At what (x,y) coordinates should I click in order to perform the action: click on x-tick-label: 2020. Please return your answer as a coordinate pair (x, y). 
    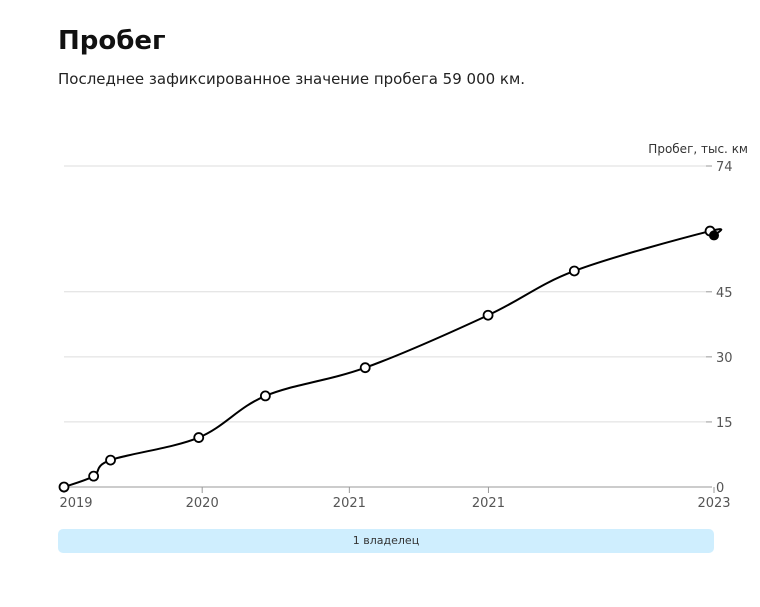
    Looking at the image, I should click on (202, 503).